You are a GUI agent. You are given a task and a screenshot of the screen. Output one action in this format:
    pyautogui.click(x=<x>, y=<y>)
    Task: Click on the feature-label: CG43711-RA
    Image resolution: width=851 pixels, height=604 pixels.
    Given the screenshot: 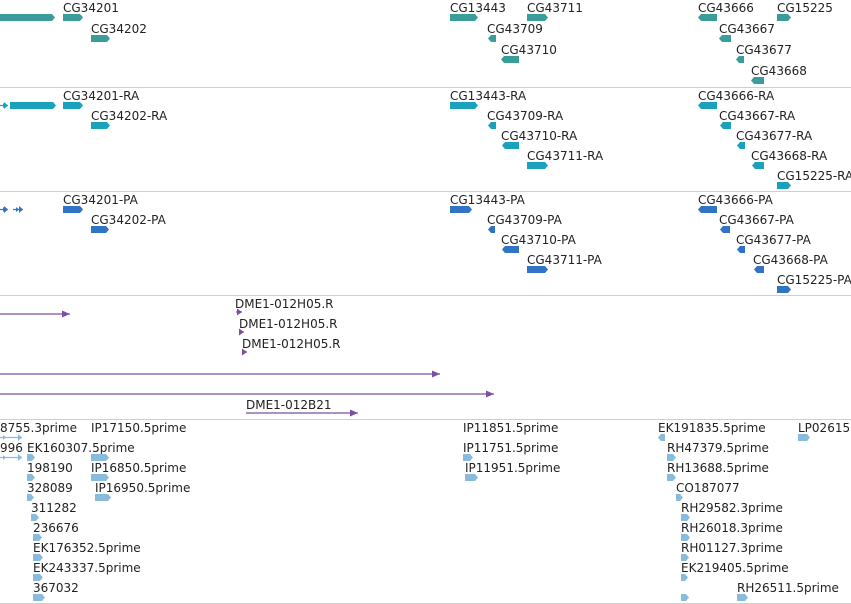 What is the action you would take?
    pyautogui.click(x=565, y=156)
    